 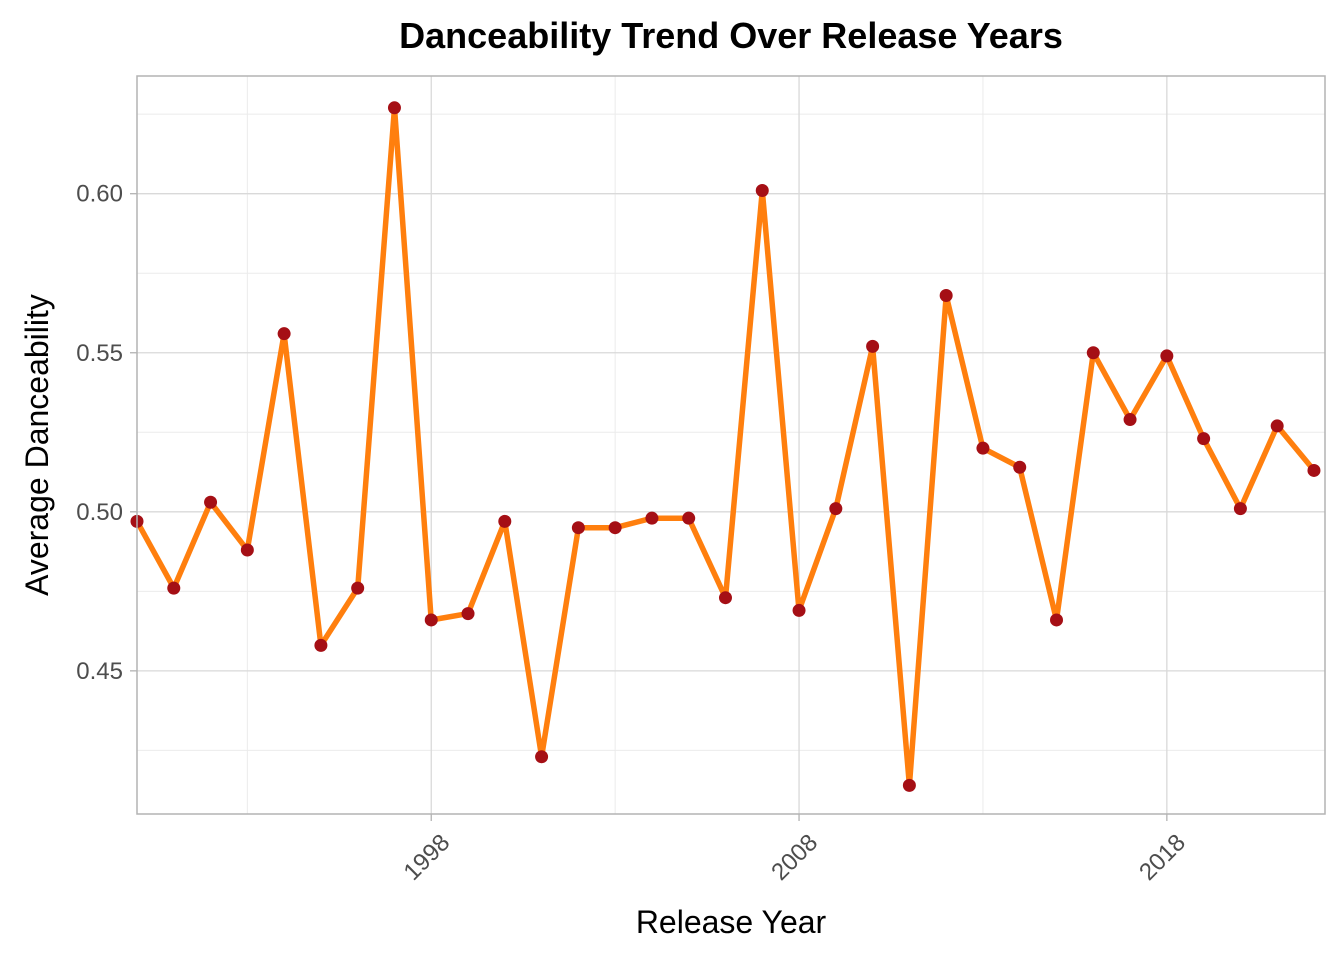 I want to click on y-tick-label: 0.55, so click(x=99, y=353).